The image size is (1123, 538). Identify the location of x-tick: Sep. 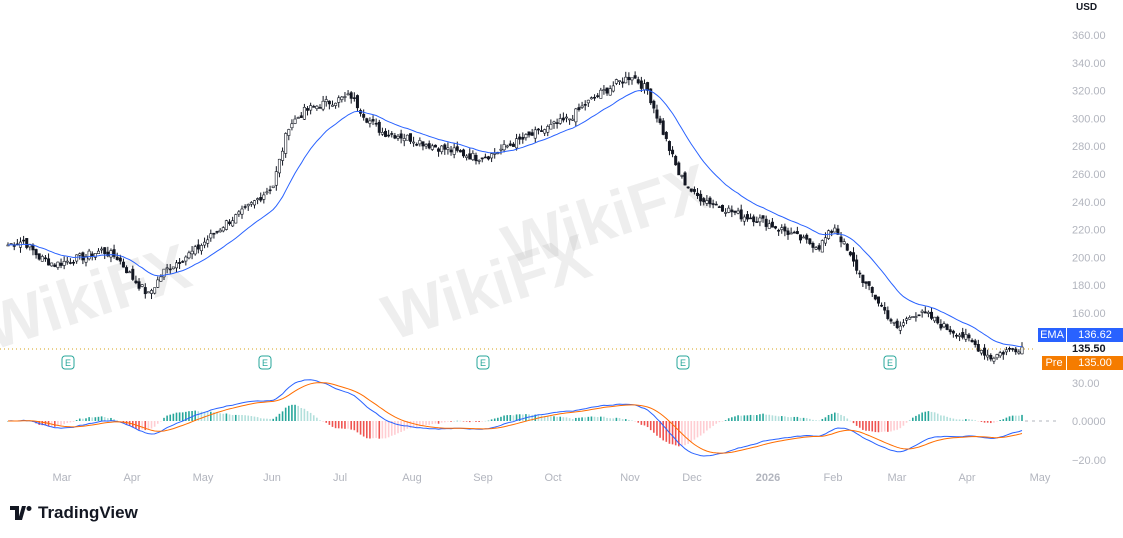
(483, 478).